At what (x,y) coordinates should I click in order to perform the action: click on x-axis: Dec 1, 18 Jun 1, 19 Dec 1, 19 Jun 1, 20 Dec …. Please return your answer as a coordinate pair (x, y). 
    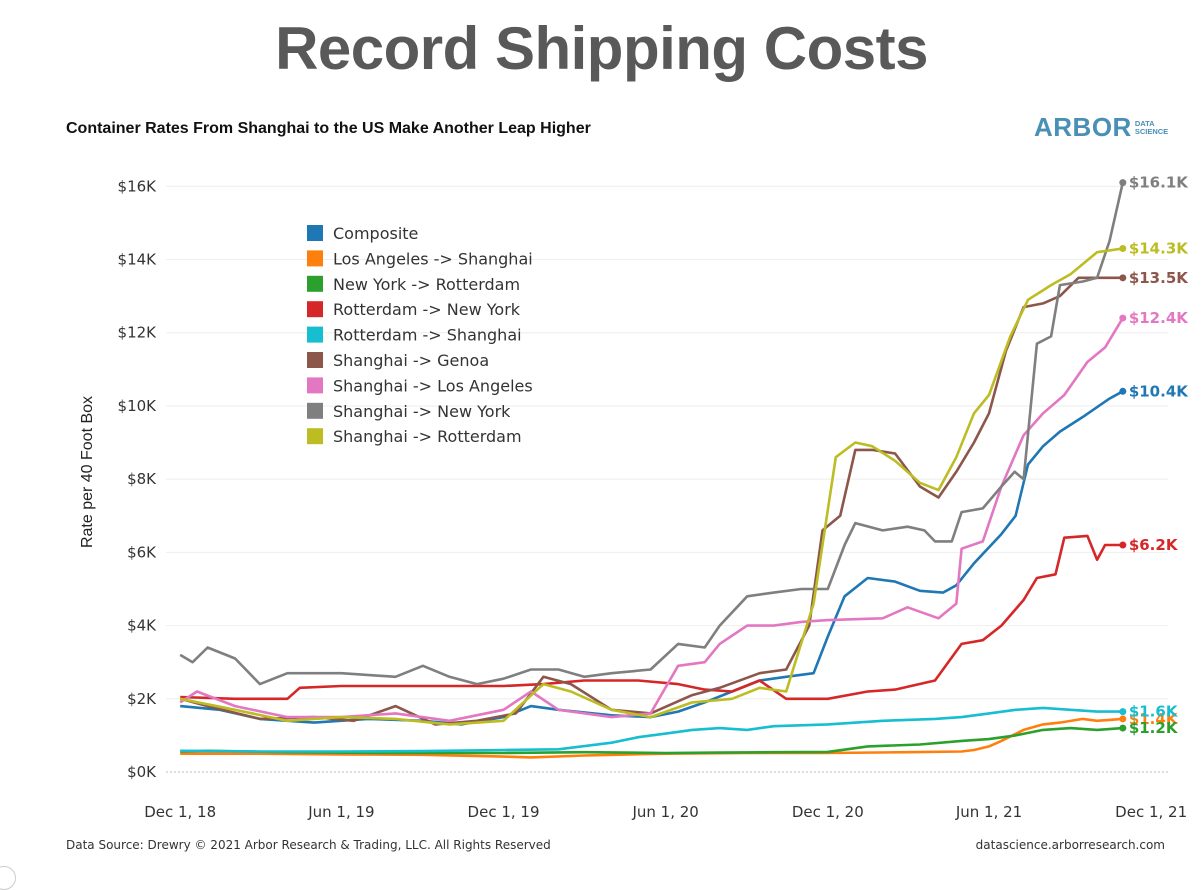
    Looking at the image, I should click on (665, 812).